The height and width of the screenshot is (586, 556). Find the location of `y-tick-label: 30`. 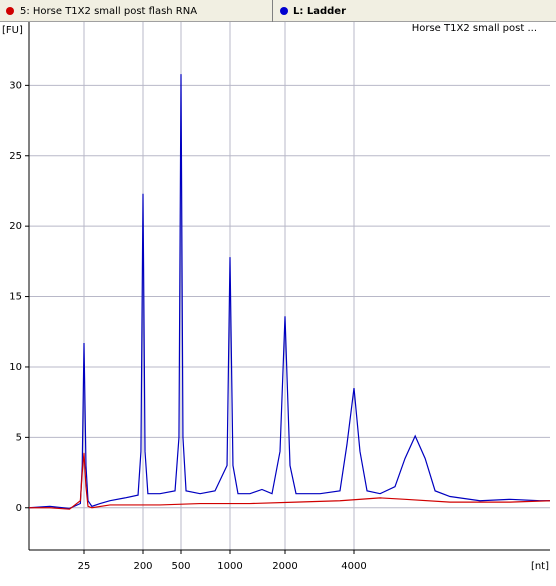

y-tick-label: 30 is located at coordinates (15, 85).